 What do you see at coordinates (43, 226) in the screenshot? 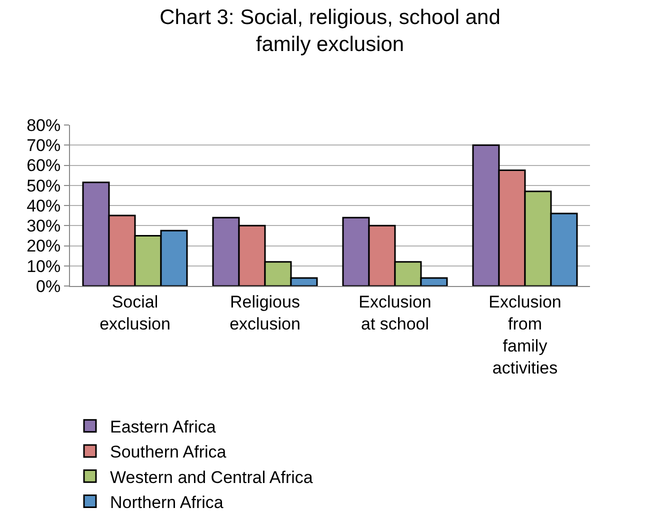
I see `y-tick-label: 30%` at bounding box center [43, 226].